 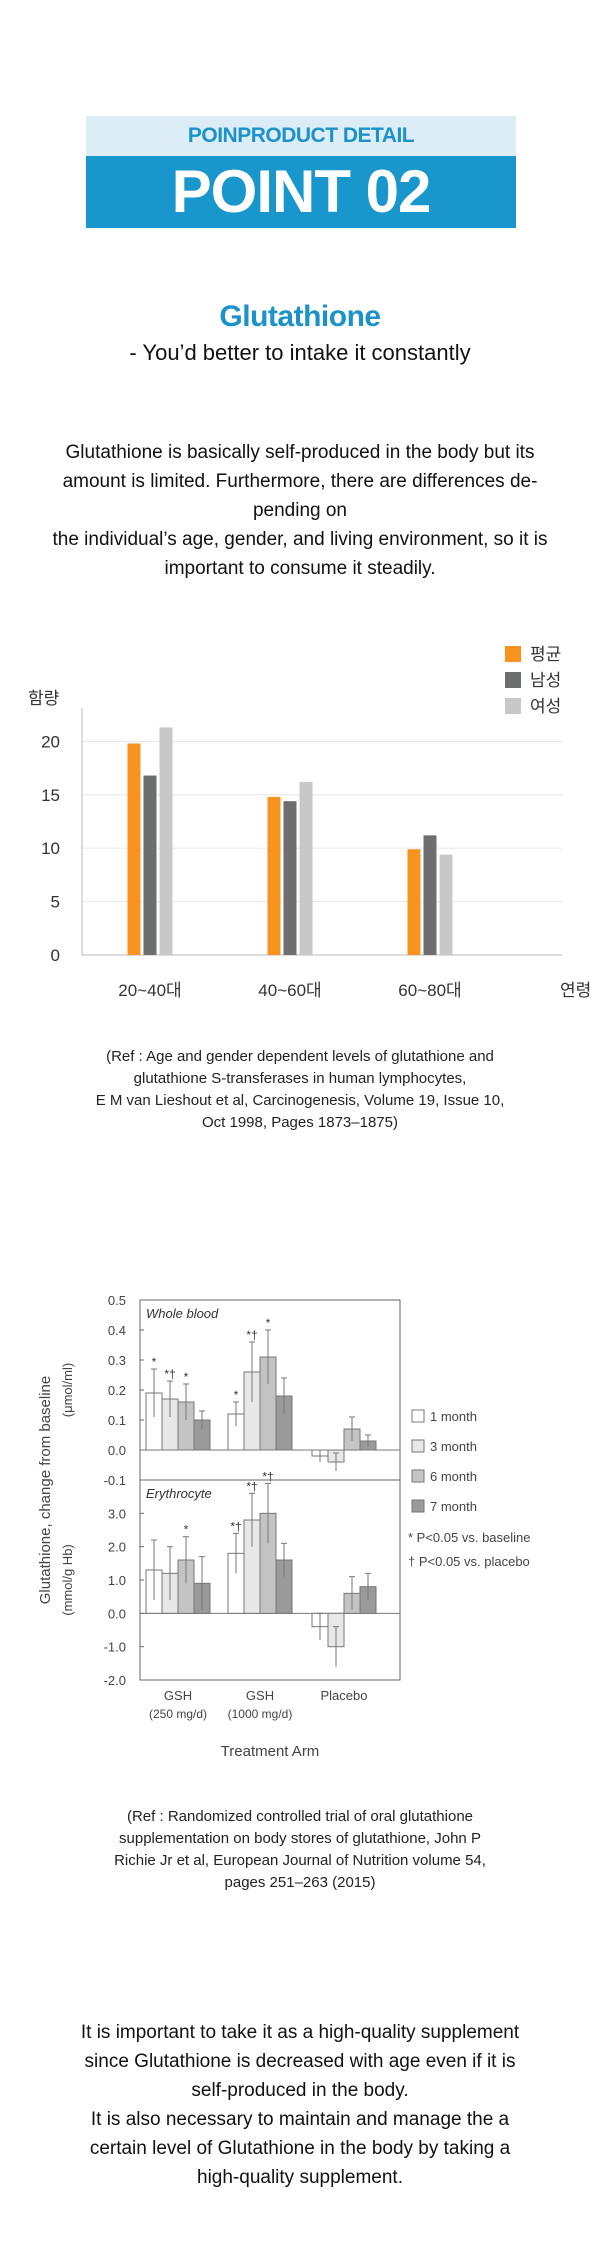 I want to click on y-tick-label: 0, so click(x=55, y=955).